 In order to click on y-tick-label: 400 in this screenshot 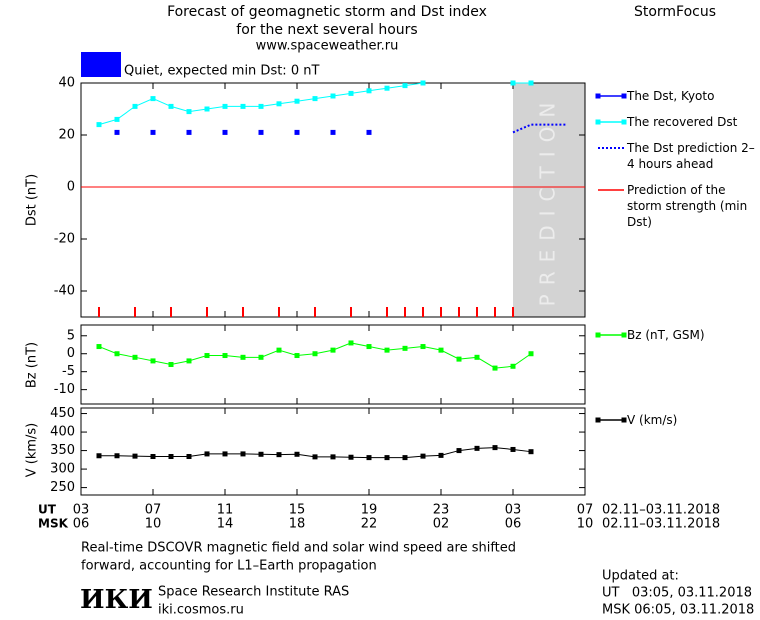, I will do `click(62, 432)`.